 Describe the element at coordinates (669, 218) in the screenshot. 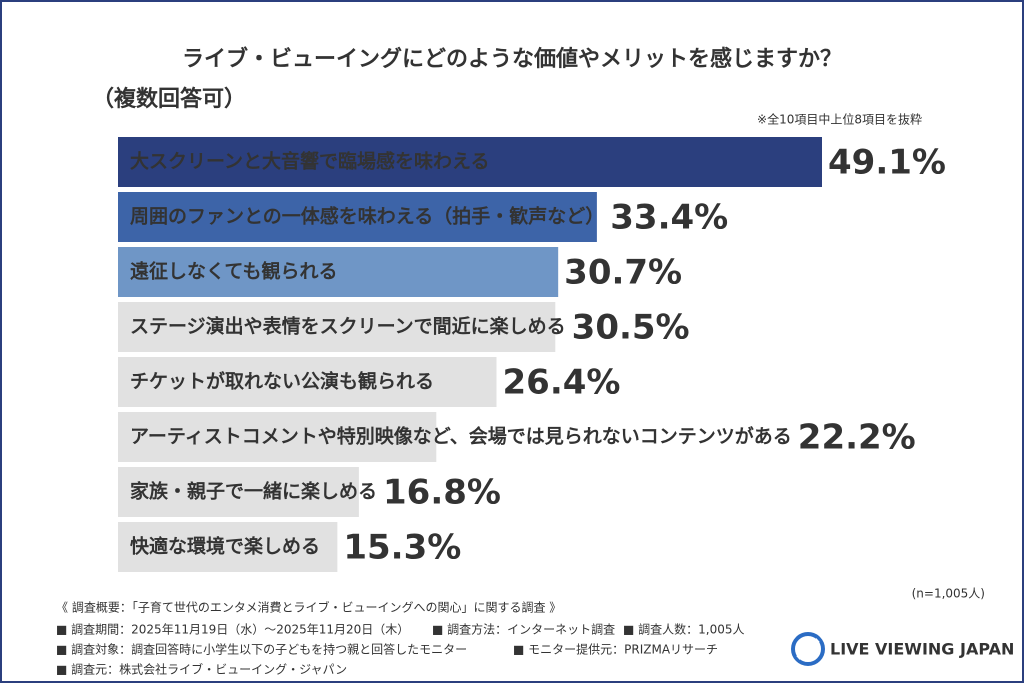

I see `value-label: 33.4%` at that location.